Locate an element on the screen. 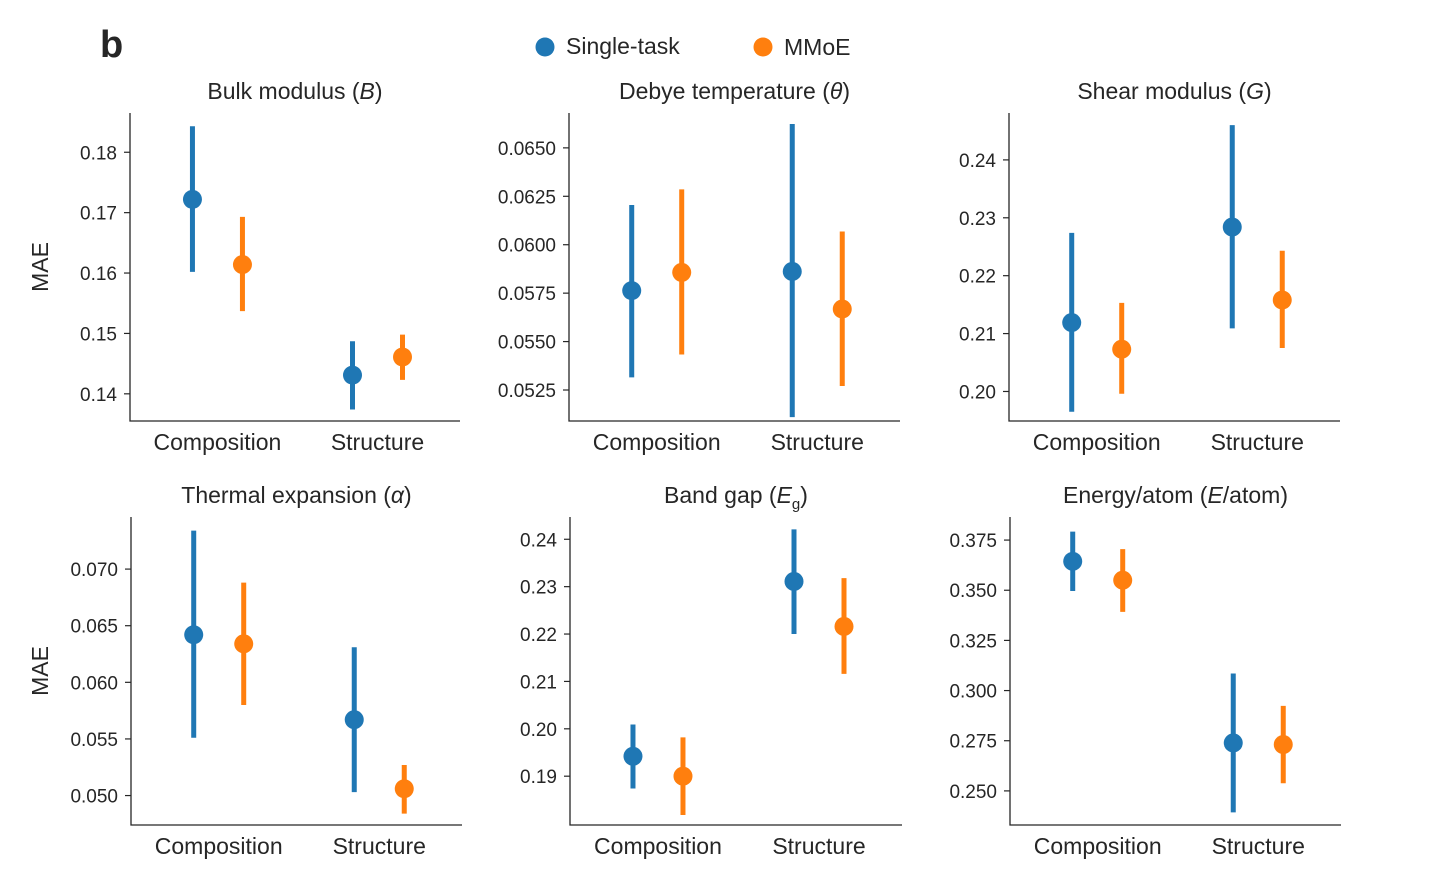 The image size is (1442, 874). y-tick-label: 0.300 is located at coordinates (973, 692).